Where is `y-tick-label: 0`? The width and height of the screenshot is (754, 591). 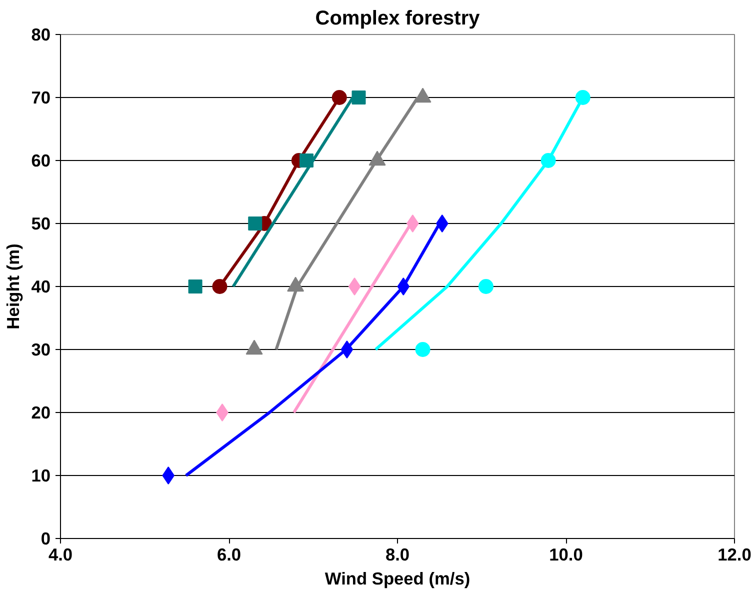 y-tick-label: 0 is located at coordinates (45, 538).